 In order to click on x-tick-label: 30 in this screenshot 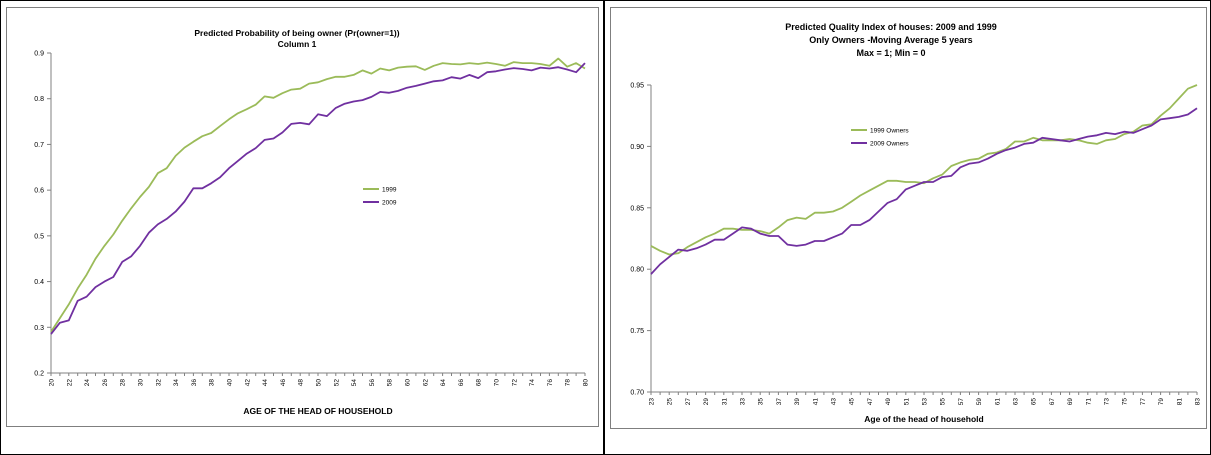, I will do `click(141, 383)`.